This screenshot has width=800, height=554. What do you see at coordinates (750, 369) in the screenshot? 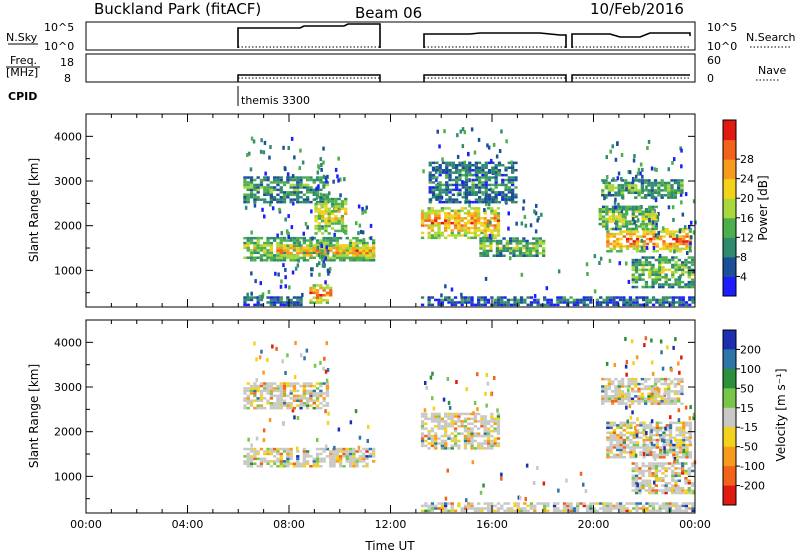
I see `velocity-colorbar-tick-label: 100` at bounding box center [750, 369].